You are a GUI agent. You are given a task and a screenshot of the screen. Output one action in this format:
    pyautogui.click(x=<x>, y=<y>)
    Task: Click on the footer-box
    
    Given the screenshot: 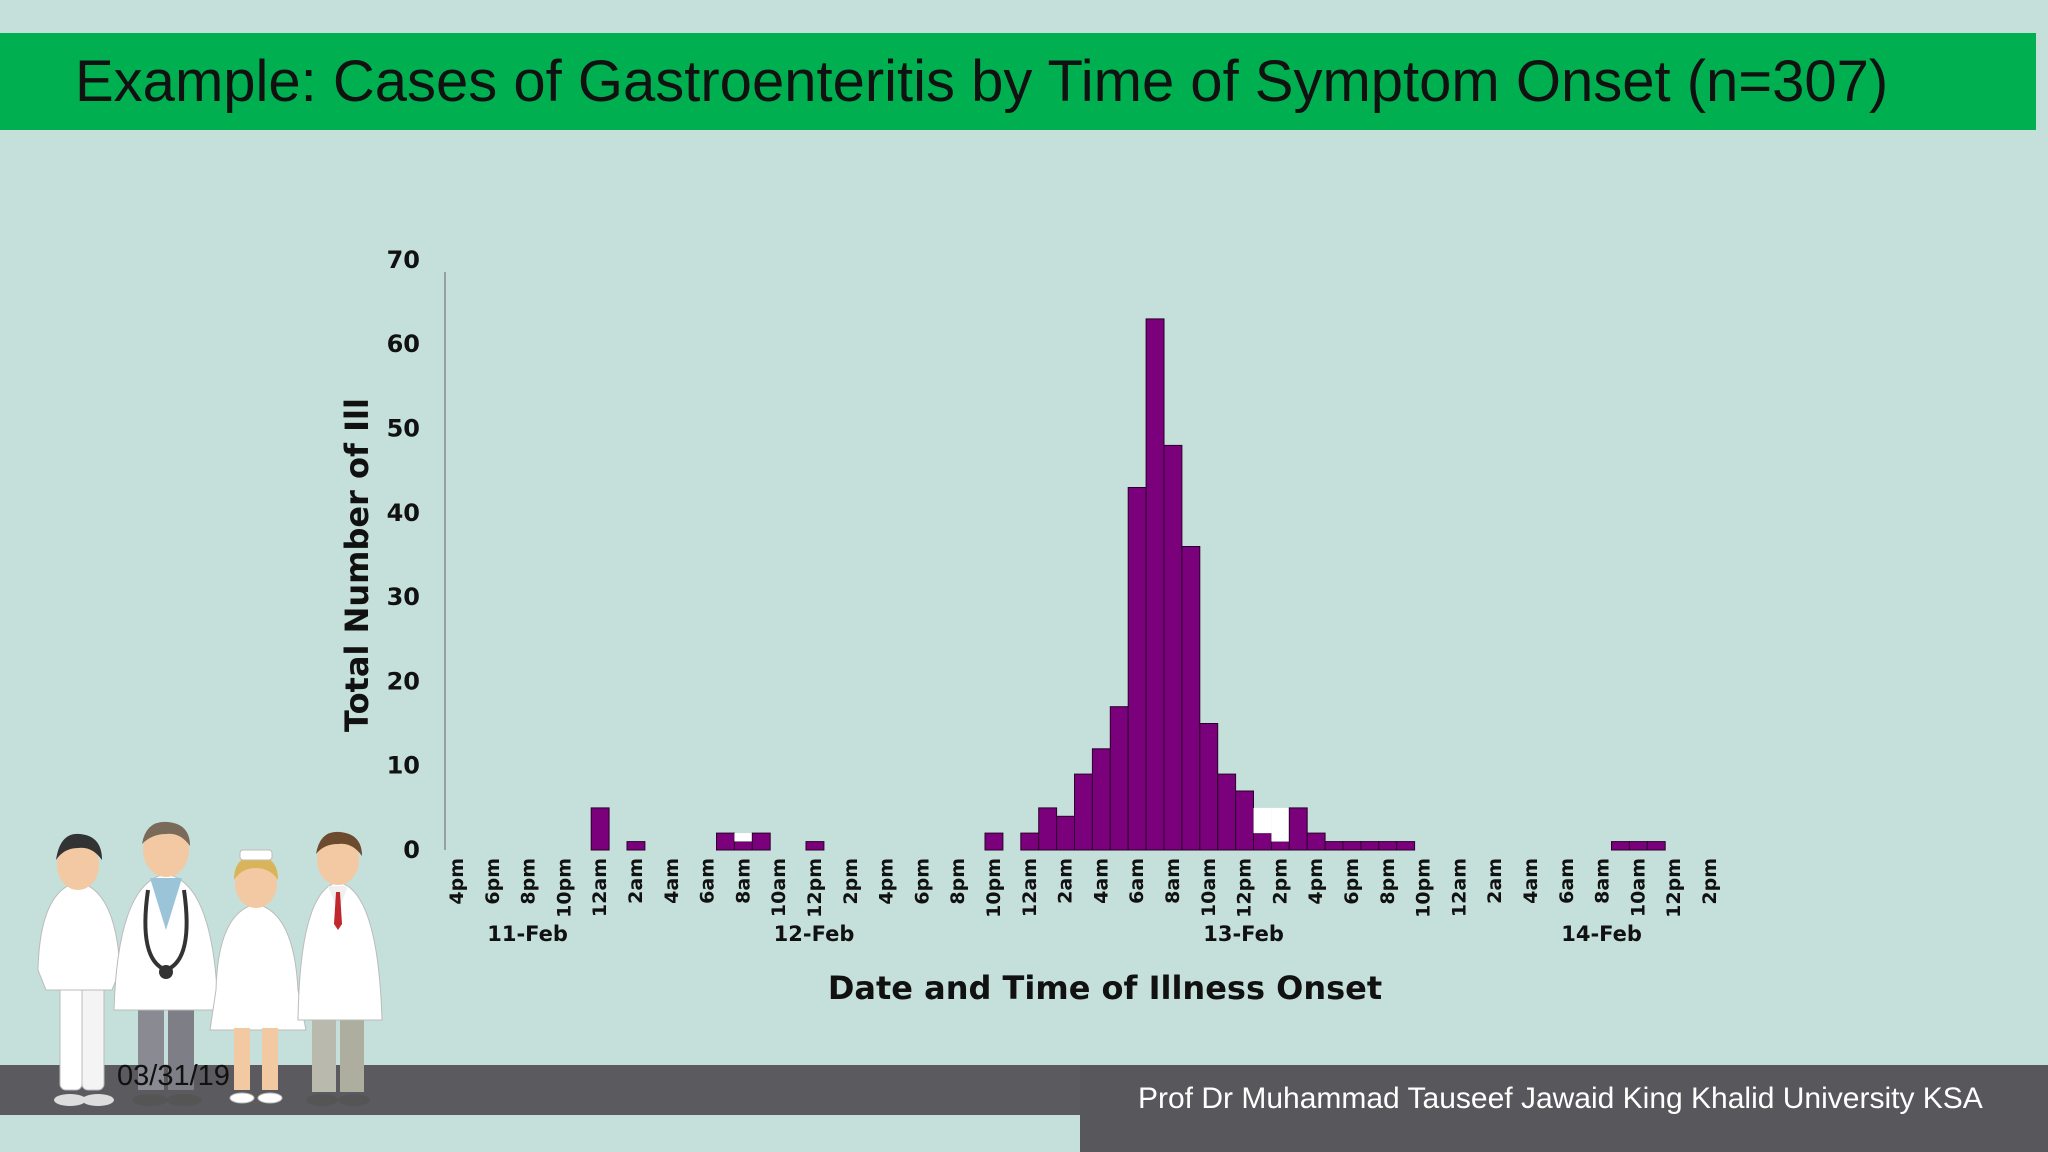 What is the action you would take?
    pyautogui.click(x=1564, y=1108)
    